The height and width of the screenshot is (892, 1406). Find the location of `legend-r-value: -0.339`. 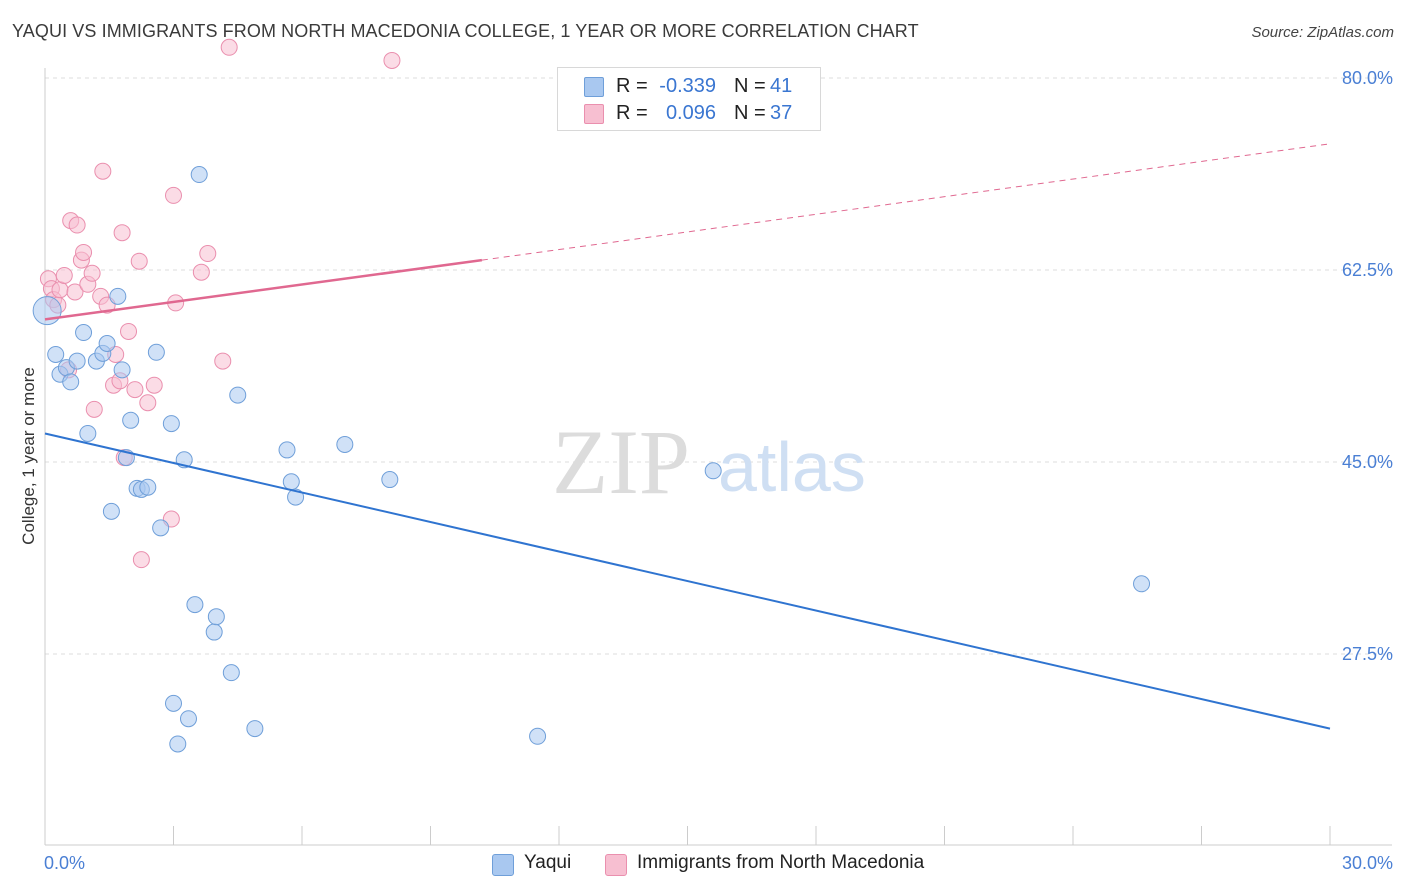

legend-r-value: -0.339 is located at coordinates (687, 86).